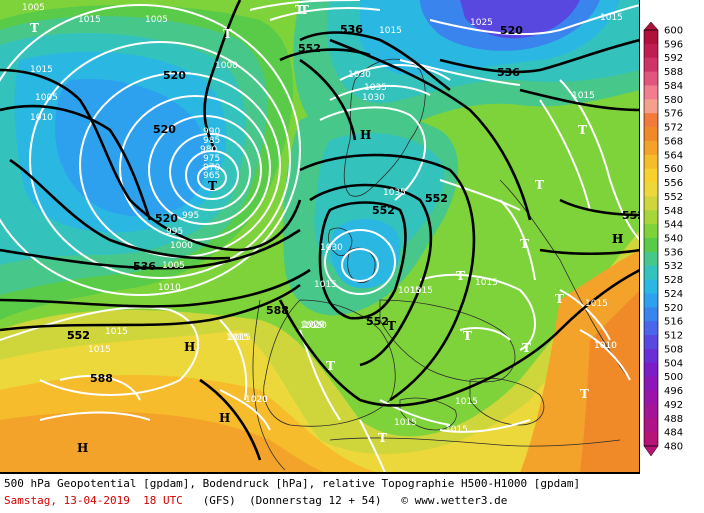  Describe the element at coordinates (673, 377) in the screenshot. I see `legend-label: 500` at that location.